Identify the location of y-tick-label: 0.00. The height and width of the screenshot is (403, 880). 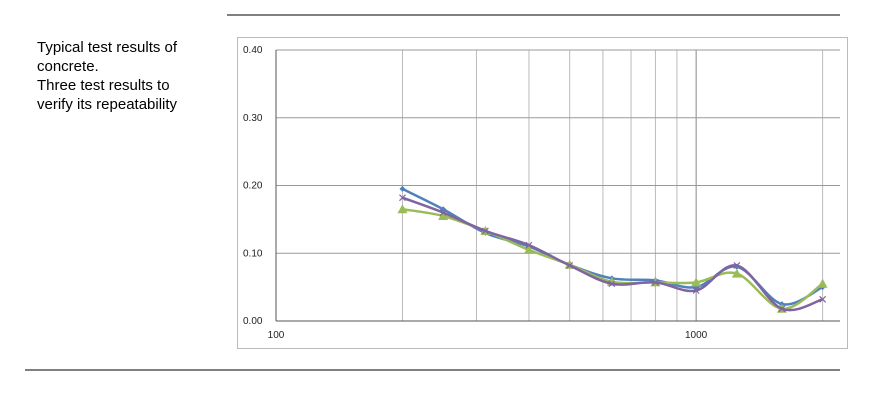
(253, 321).